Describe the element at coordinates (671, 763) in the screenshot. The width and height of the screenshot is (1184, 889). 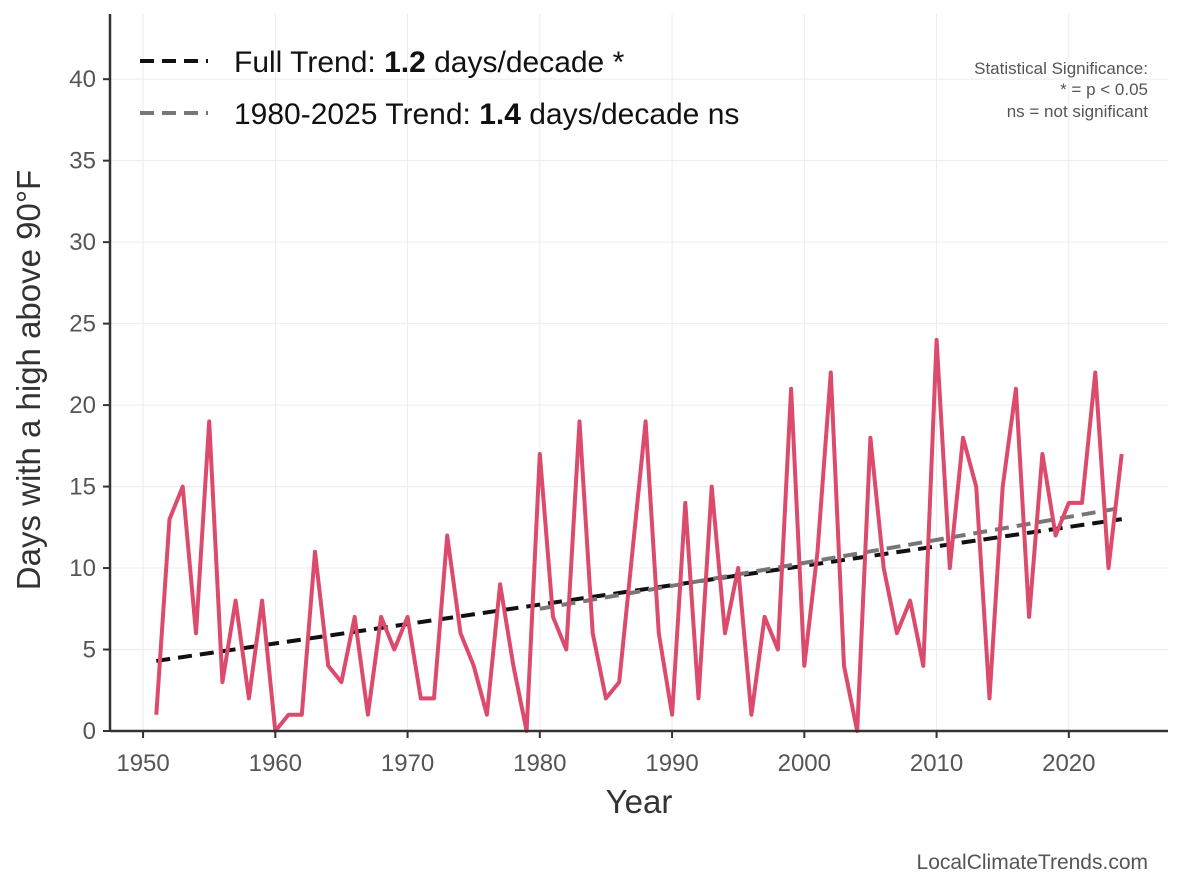
I see `x-tick-label: 1990` at that location.